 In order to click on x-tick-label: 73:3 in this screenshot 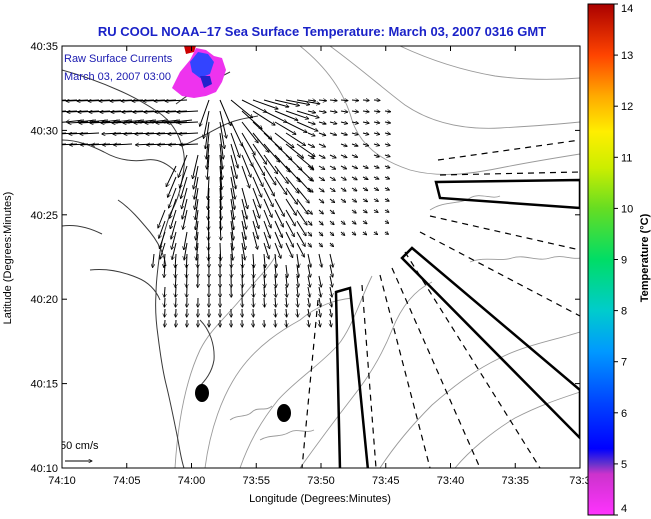, I will do `click(579, 481)`.